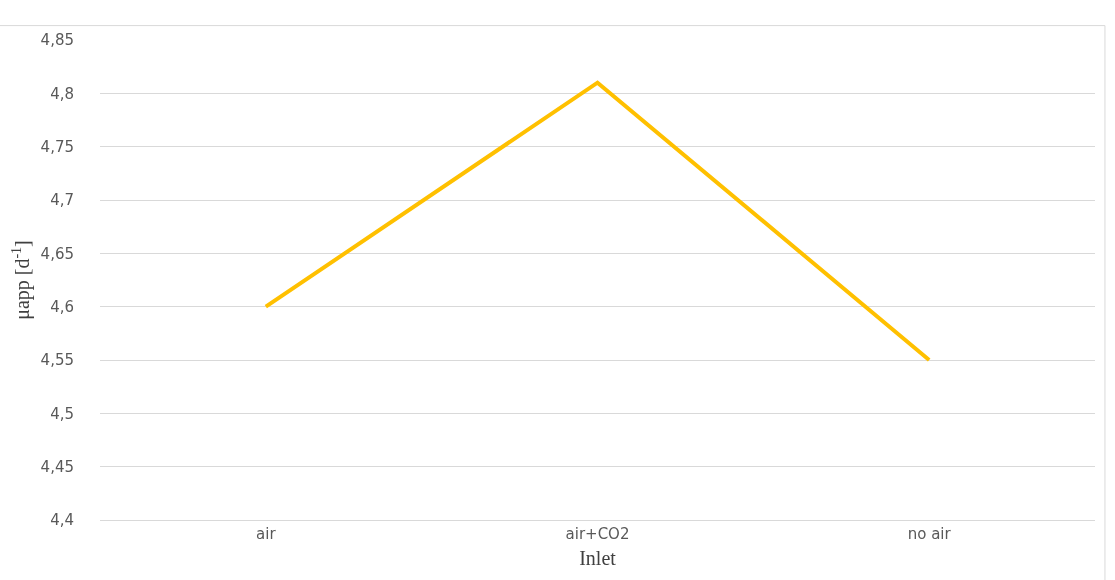 The height and width of the screenshot is (580, 1115). Describe the element at coordinates (62, 200) in the screenshot. I see `y-tick-label: 4,7` at that location.